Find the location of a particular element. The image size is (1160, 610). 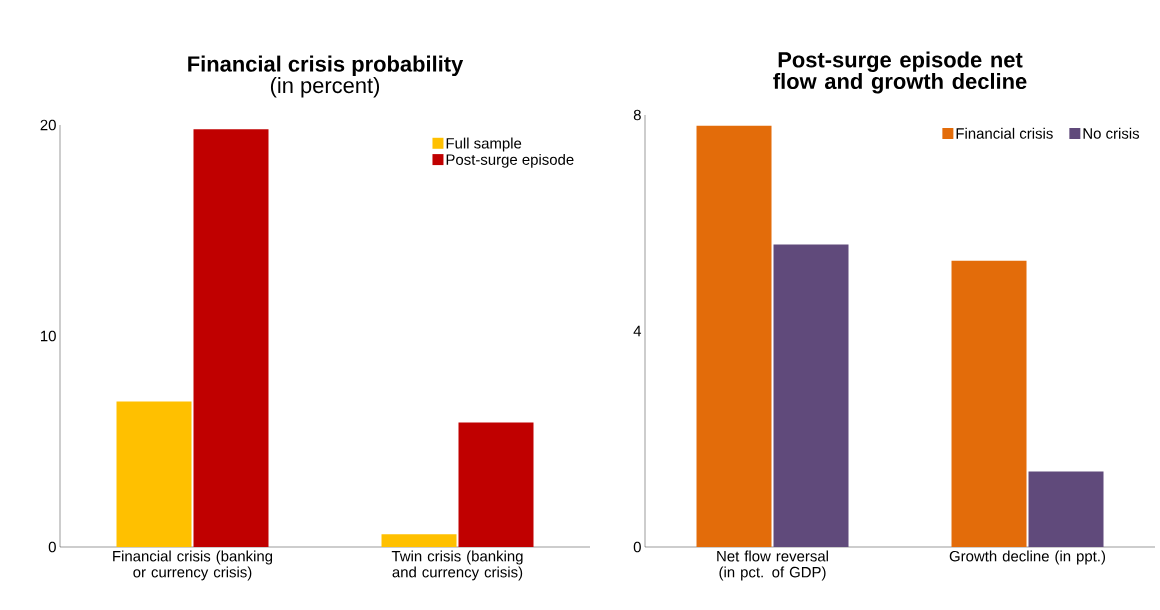

y-tick-label: 10 is located at coordinates (48, 336).